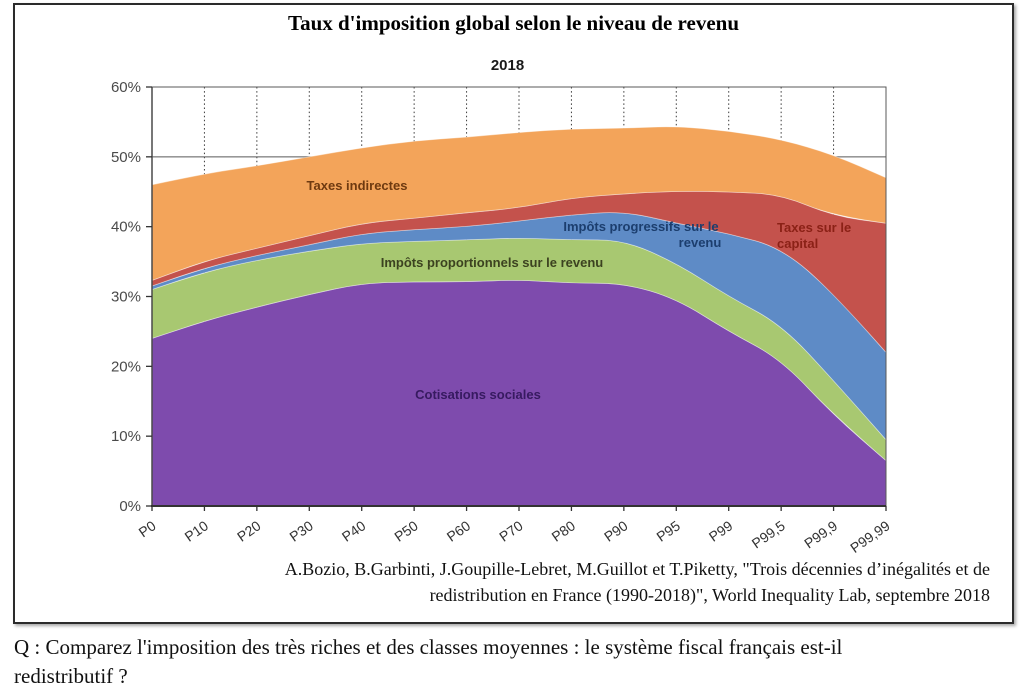 Image resolution: width=1024 pixels, height=695 pixels. What do you see at coordinates (249, 531) in the screenshot?
I see `x-axis-label: P20` at bounding box center [249, 531].